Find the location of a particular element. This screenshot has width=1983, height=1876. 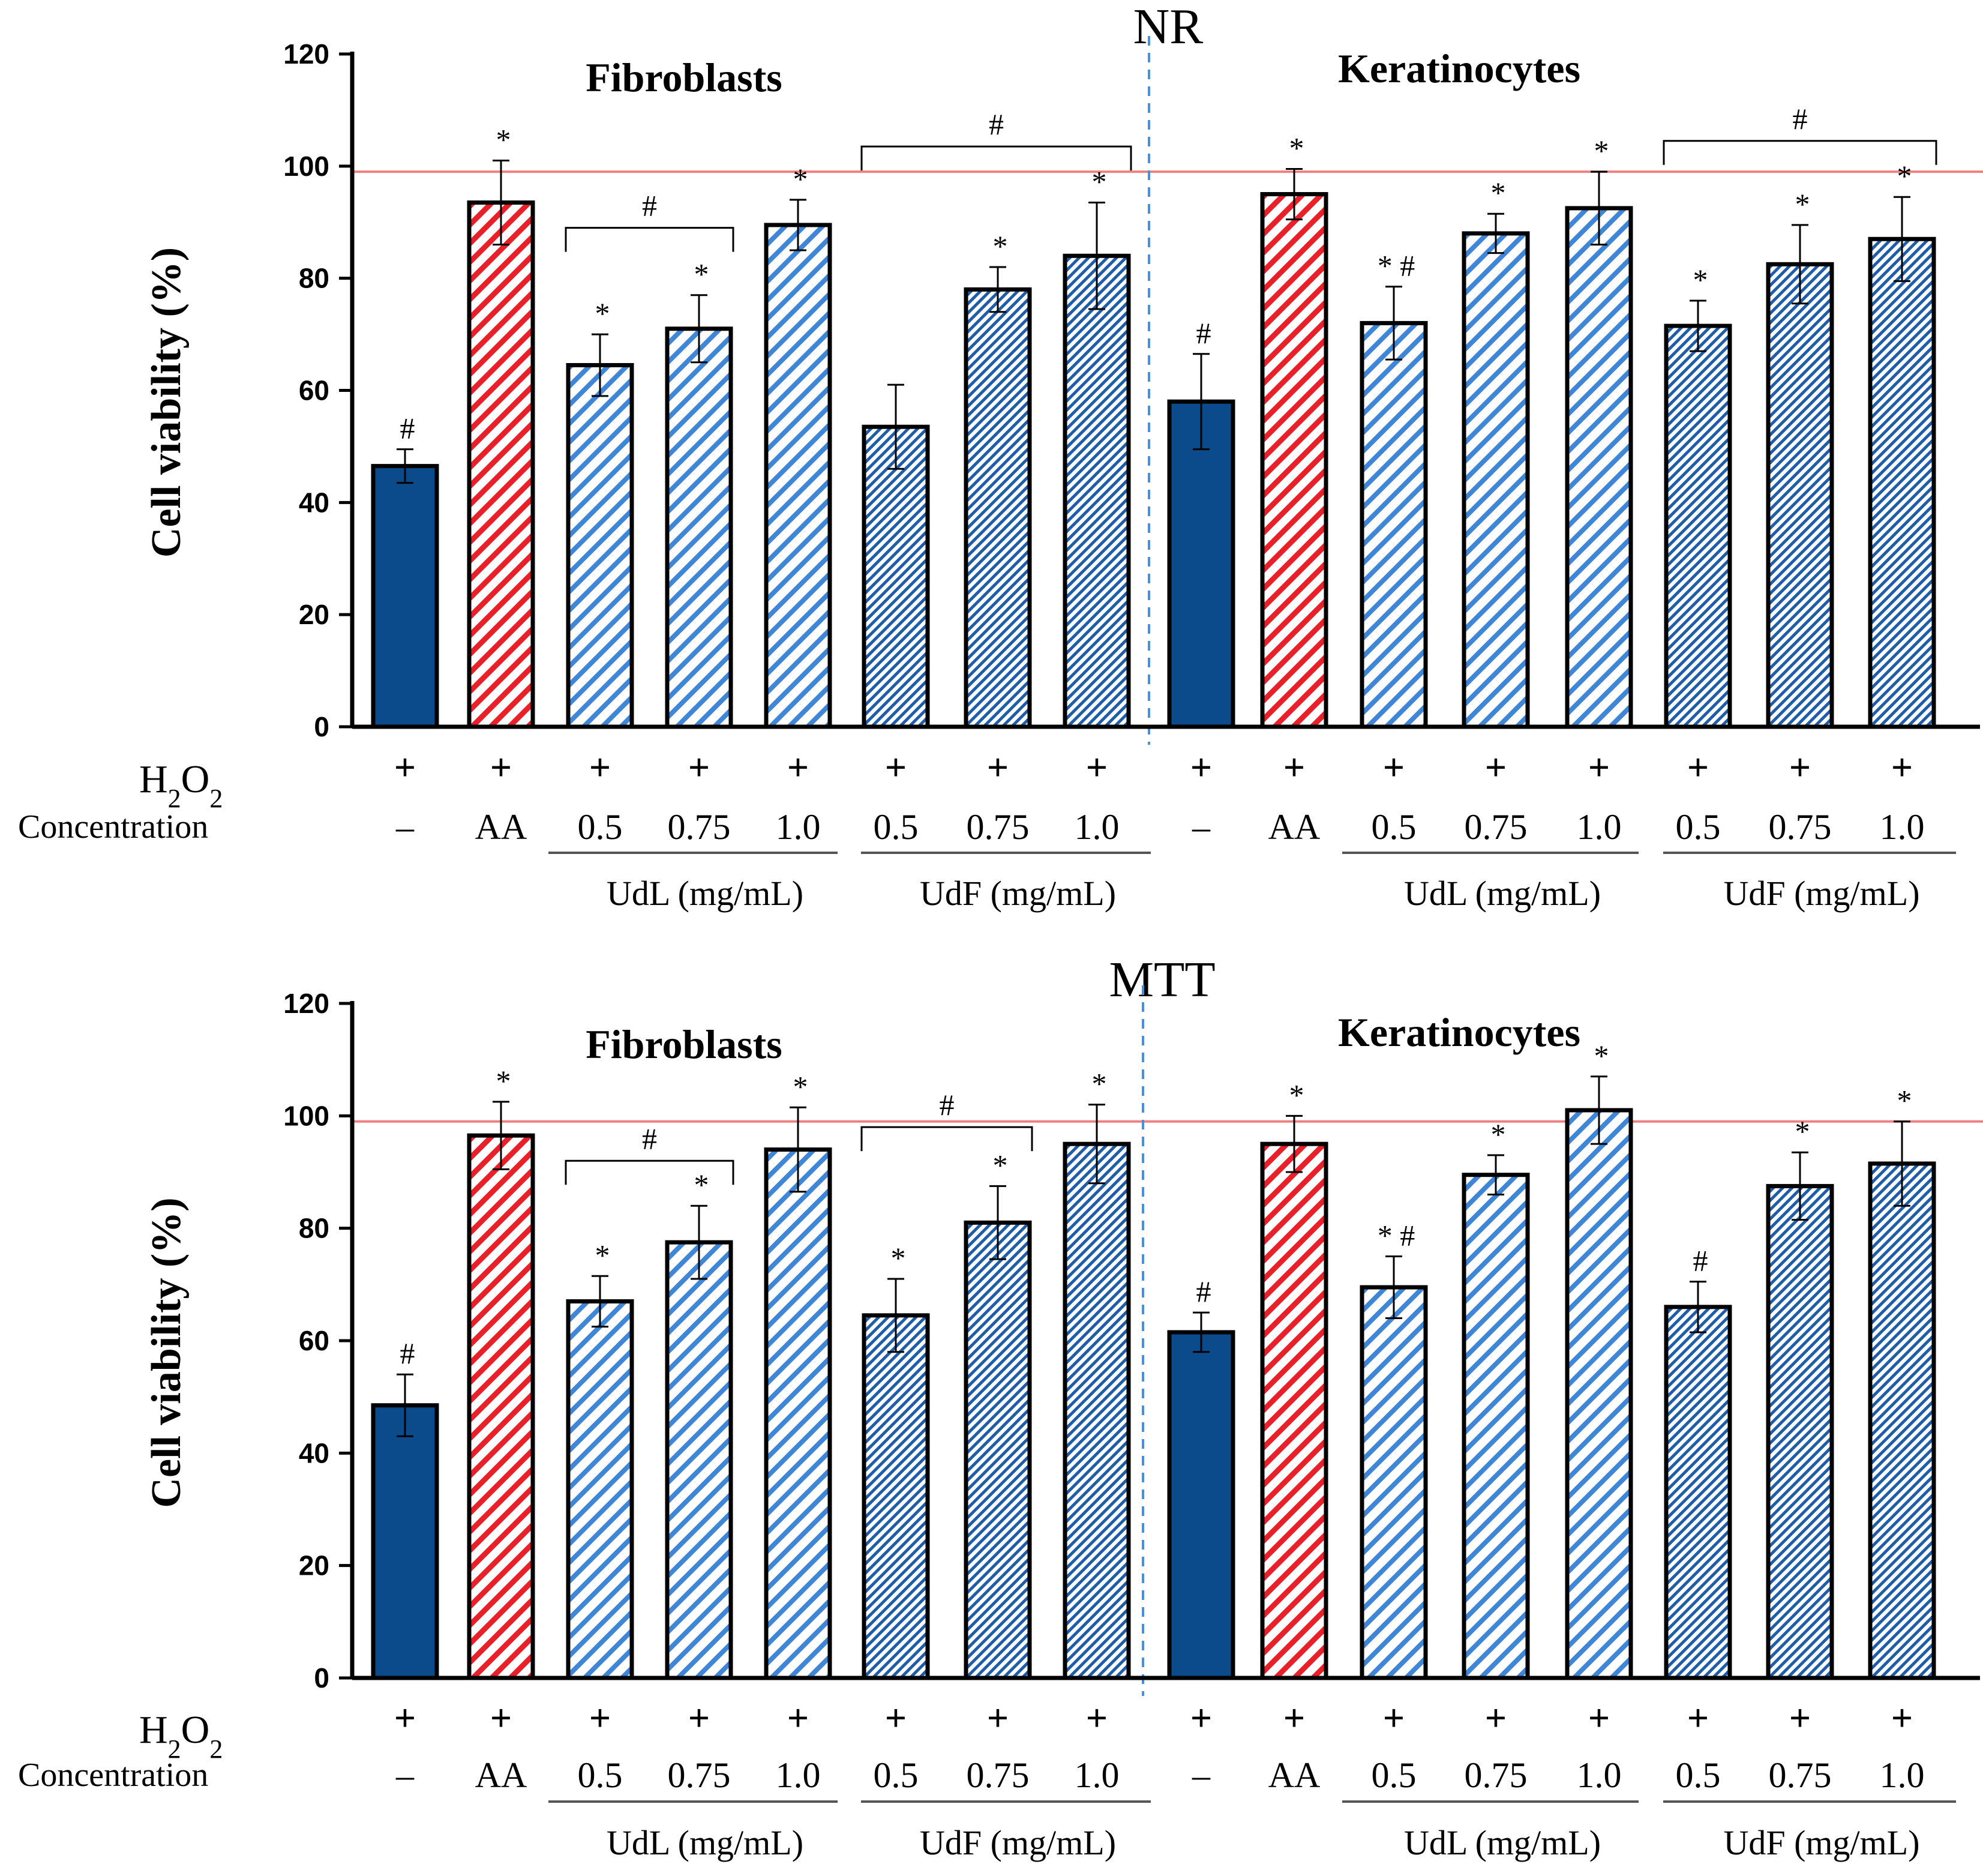

concentration-row-label: Concentration is located at coordinates (113, 827).